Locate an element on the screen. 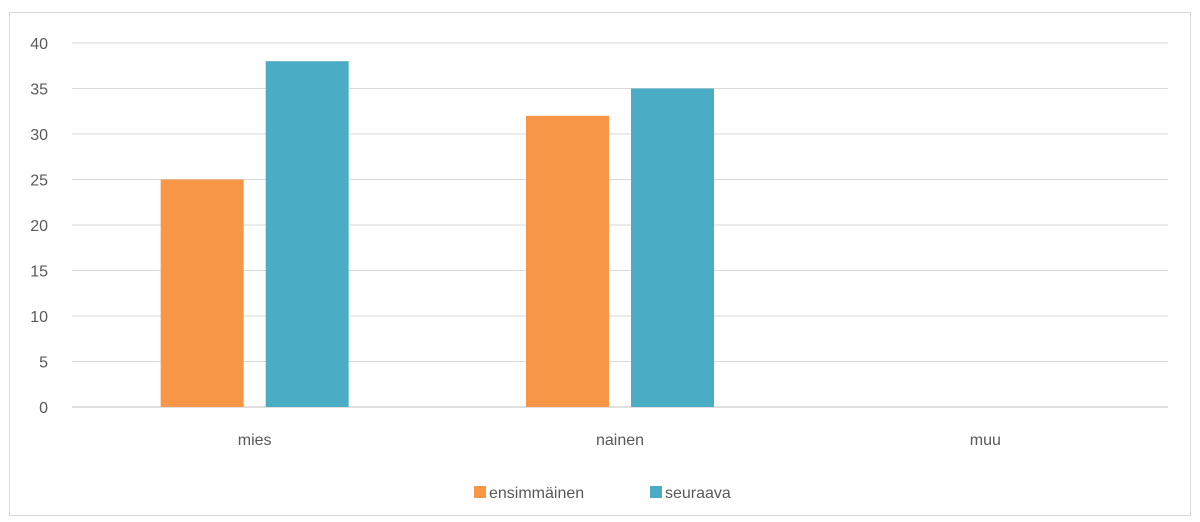  bar-seuraava-nainen is located at coordinates (672, 247).